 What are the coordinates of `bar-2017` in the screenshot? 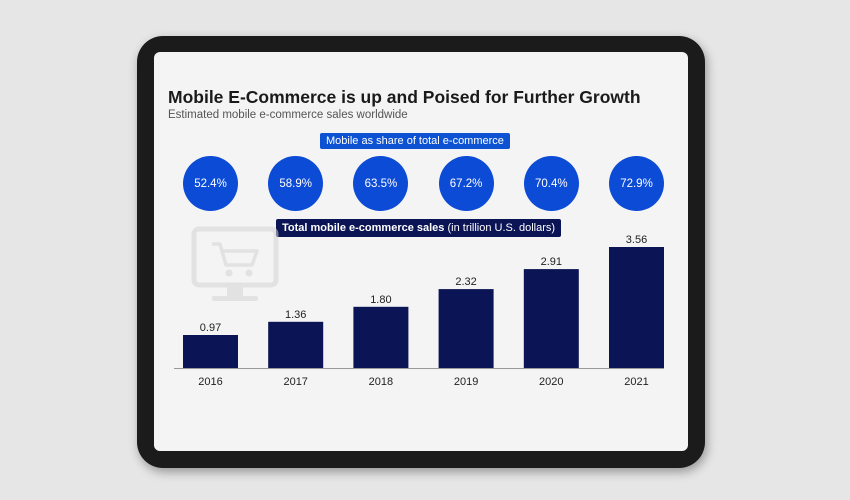 It's located at (296, 344).